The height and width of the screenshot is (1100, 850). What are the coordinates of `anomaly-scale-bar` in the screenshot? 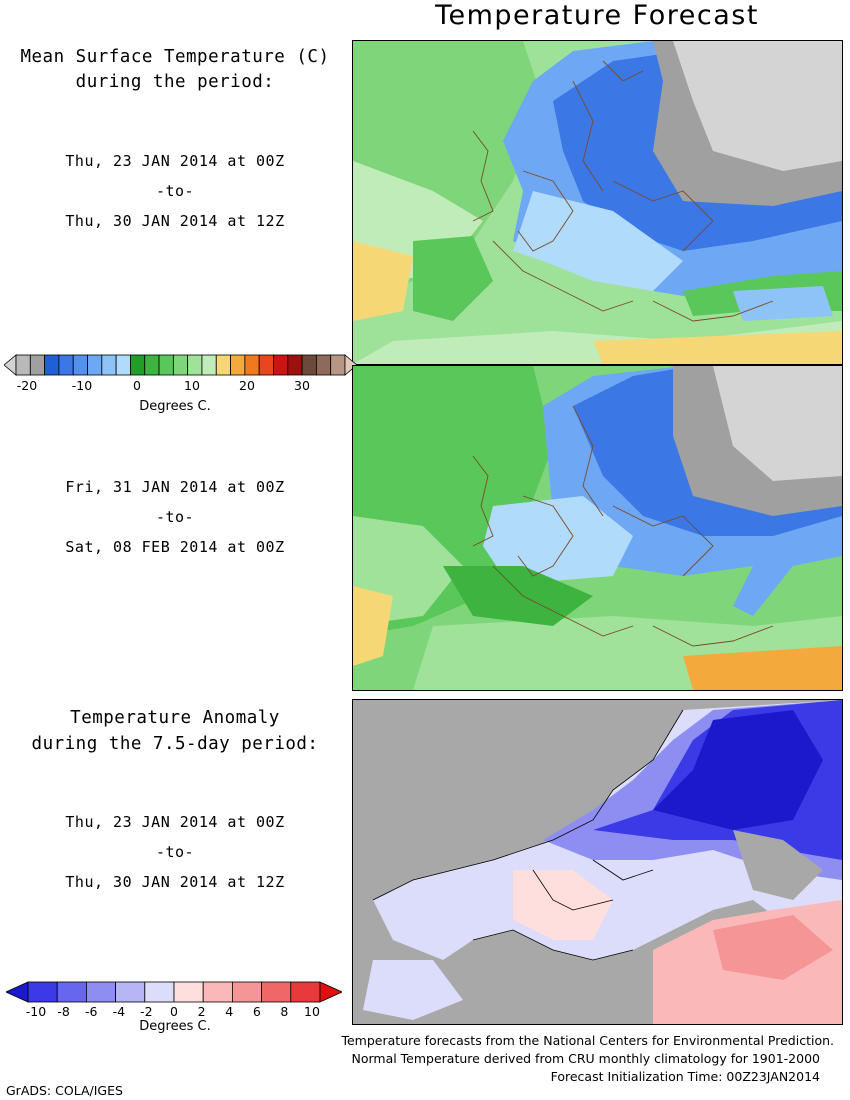 It's located at (174, 992).